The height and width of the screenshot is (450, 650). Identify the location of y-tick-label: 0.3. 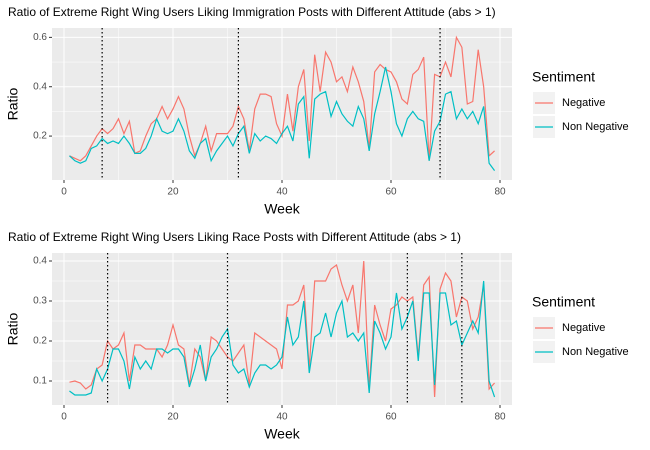
(40, 301).